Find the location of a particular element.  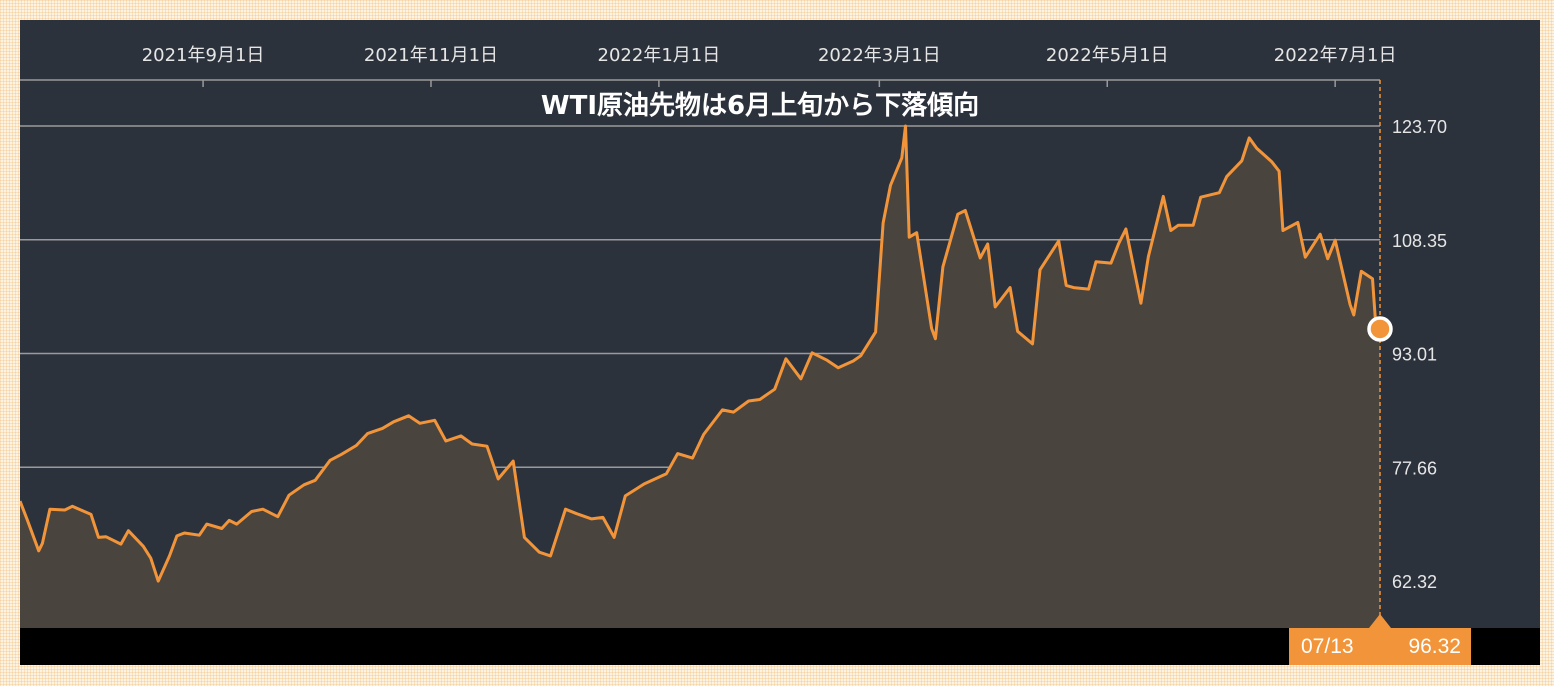

y-axis-ticks: 62.32 77.66 93.01 108.35 123.70 is located at coordinates (1419, 354).